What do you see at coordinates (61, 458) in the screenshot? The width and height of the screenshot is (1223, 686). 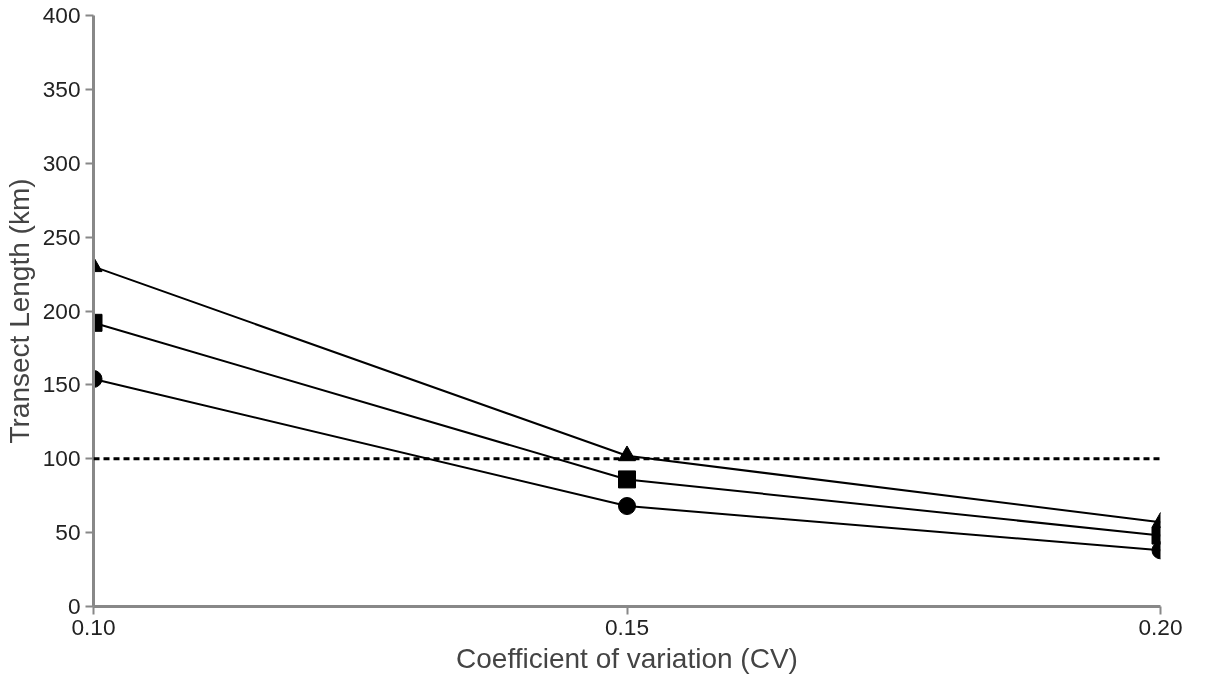 I see `y-tick-label: 100` at bounding box center [61, 458].